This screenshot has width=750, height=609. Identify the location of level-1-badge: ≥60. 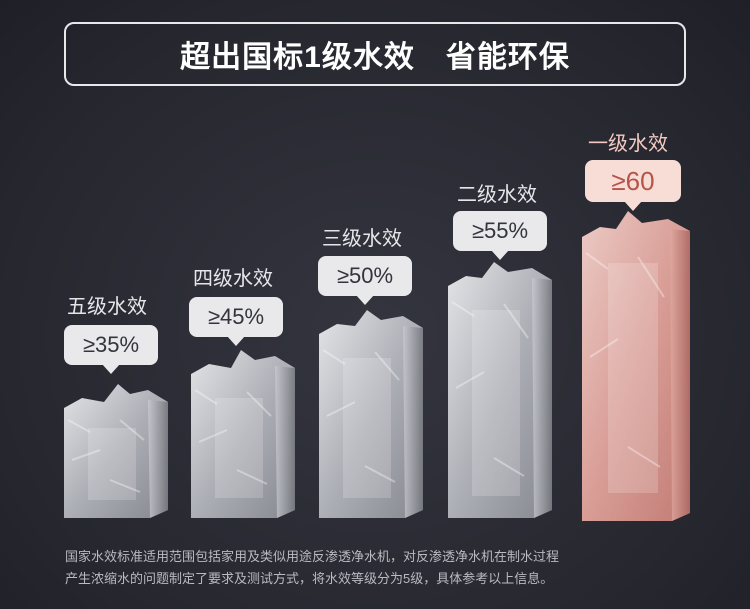
(633, 185).